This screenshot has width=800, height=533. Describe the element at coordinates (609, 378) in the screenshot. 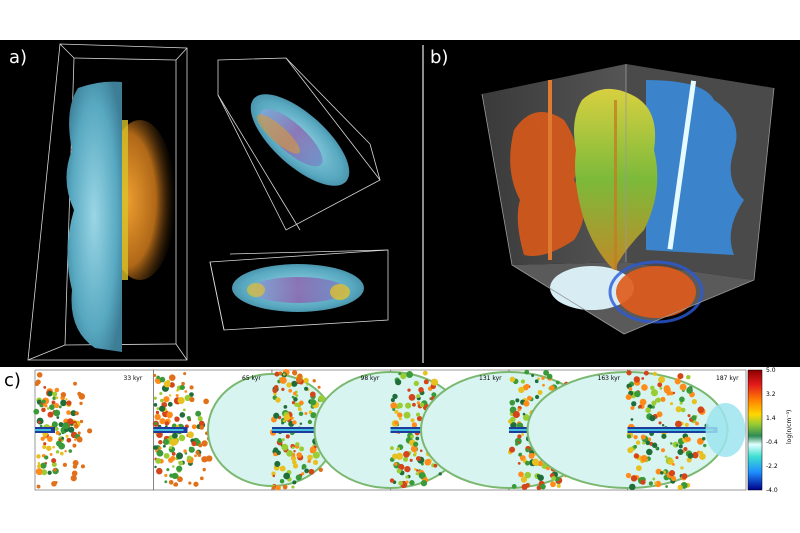

I see `snapshot-time-label: 163 kyr` at that location.